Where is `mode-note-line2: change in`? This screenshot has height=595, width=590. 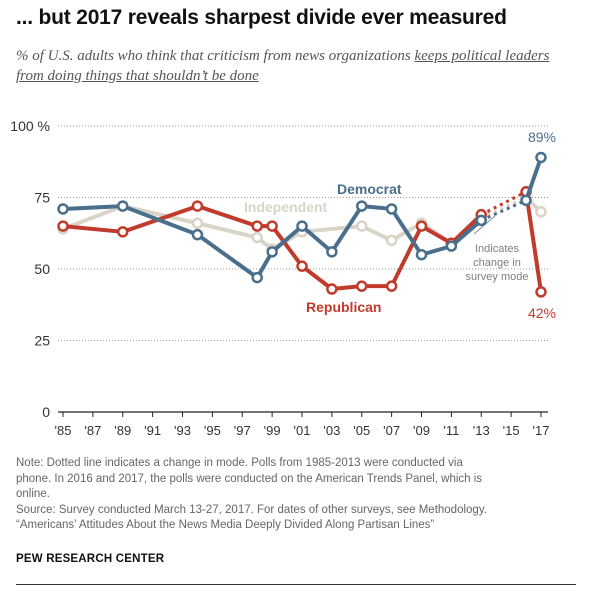 mode-note-line2: change in is located at coordinates (497, 263).